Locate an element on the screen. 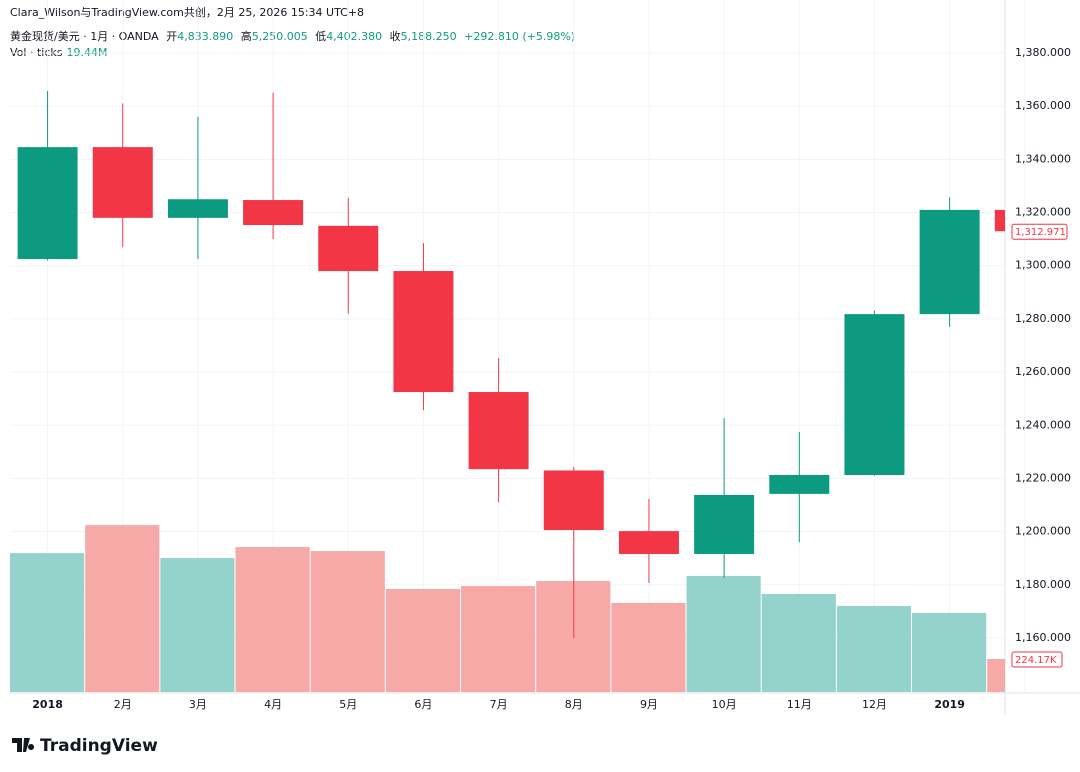  ohlc-label: 低 is located at coordinates (320, 36).